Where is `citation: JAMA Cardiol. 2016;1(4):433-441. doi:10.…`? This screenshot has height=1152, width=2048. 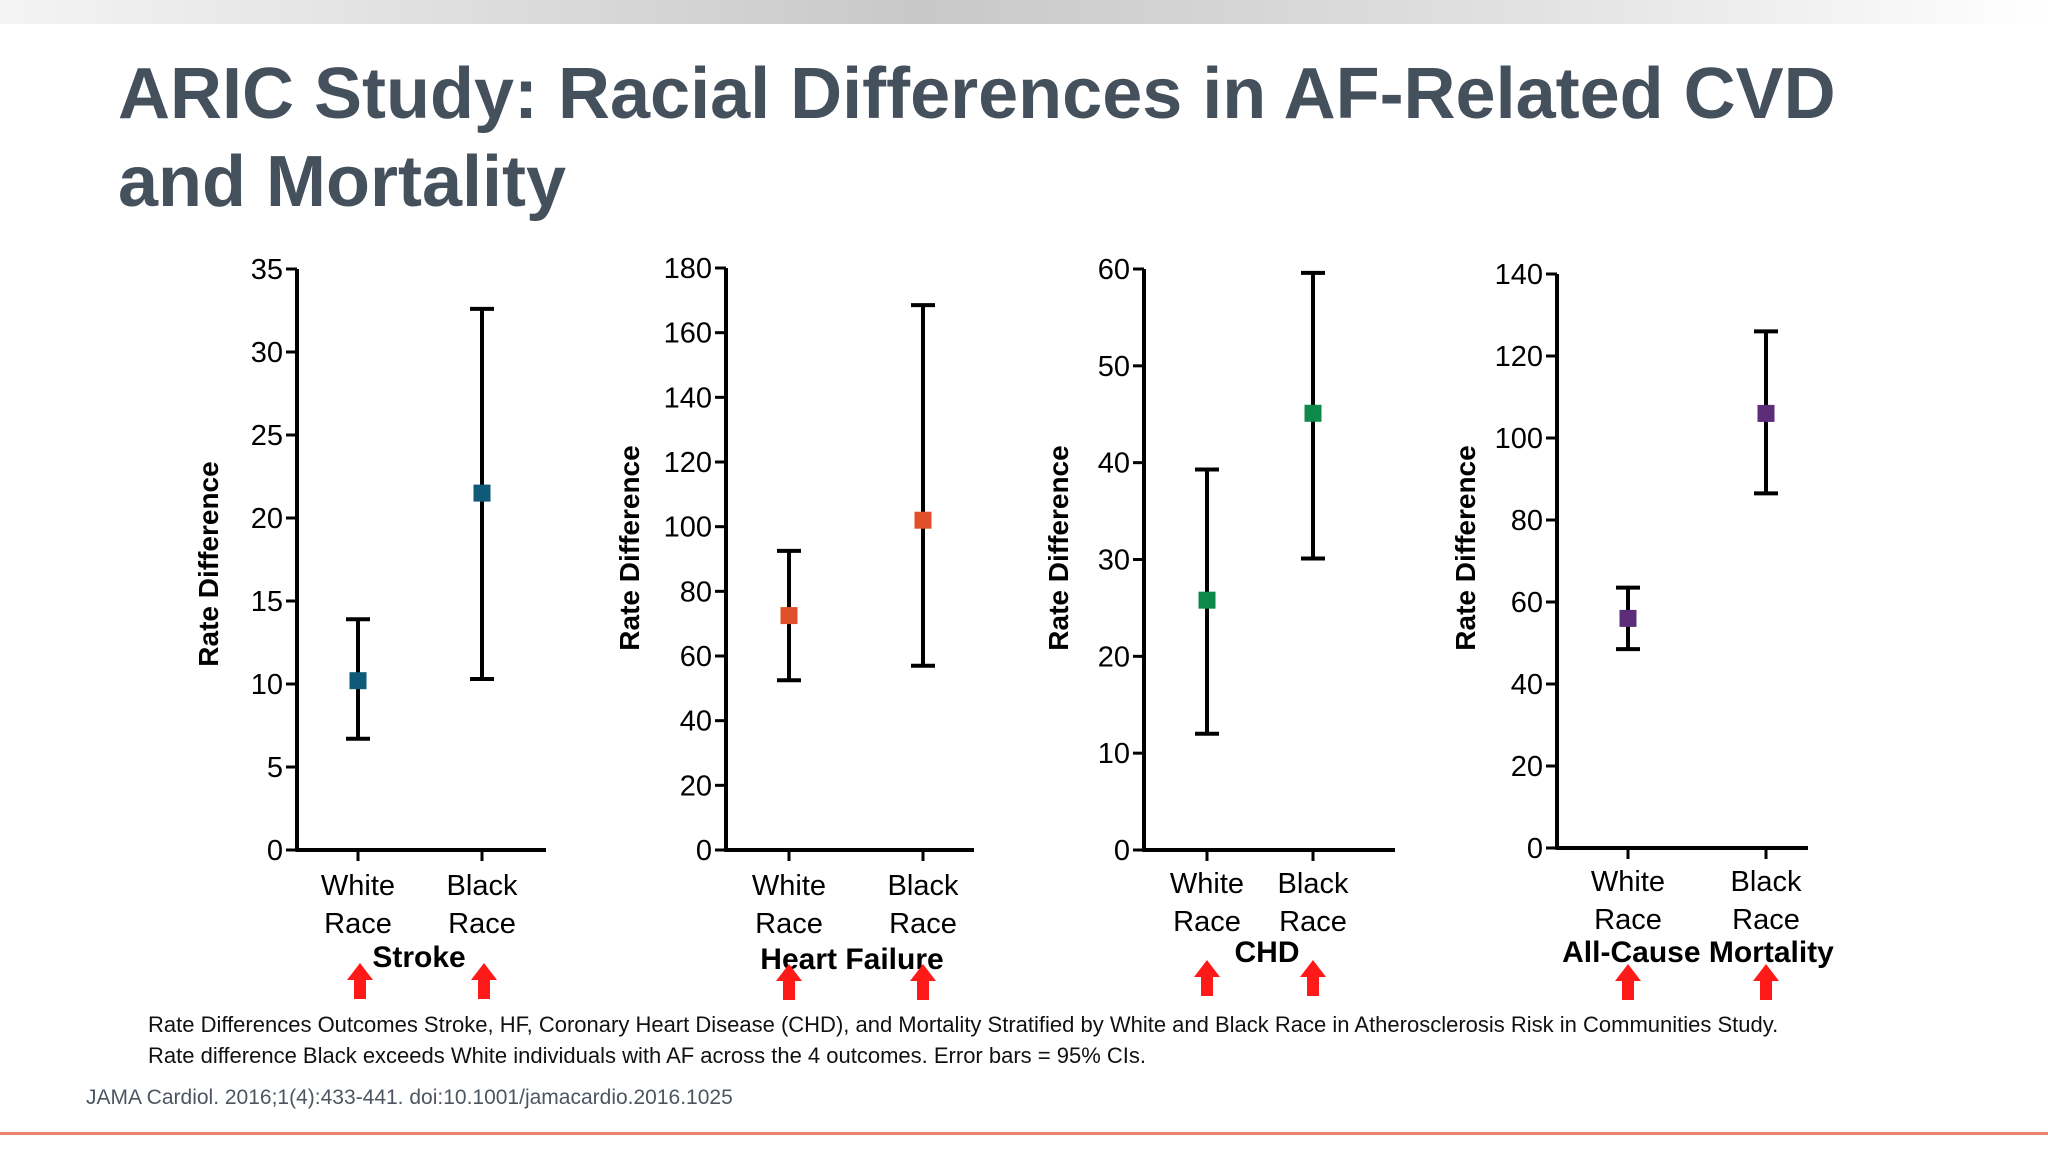
citation: JAMA Cardiol. 2016;1(4):433-441. doi:10.… is located at coordinates (409, 1097).